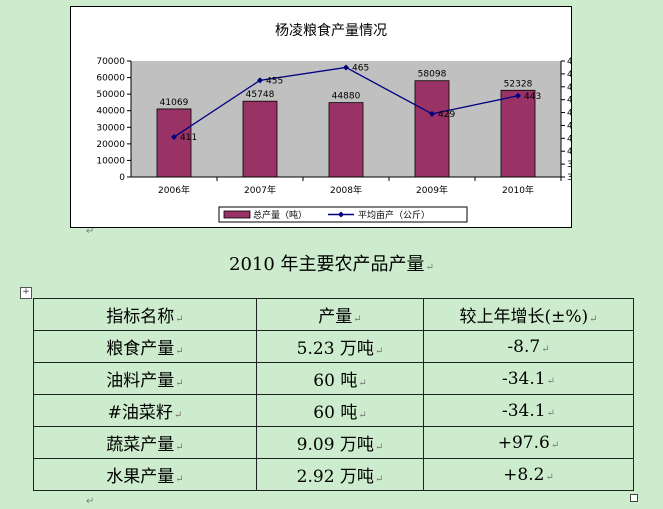 This screenshot has height=509, width=663. Describe the element at coordinates (532, 97) in the screenshot. I see `line-value-label: 443` at that location.